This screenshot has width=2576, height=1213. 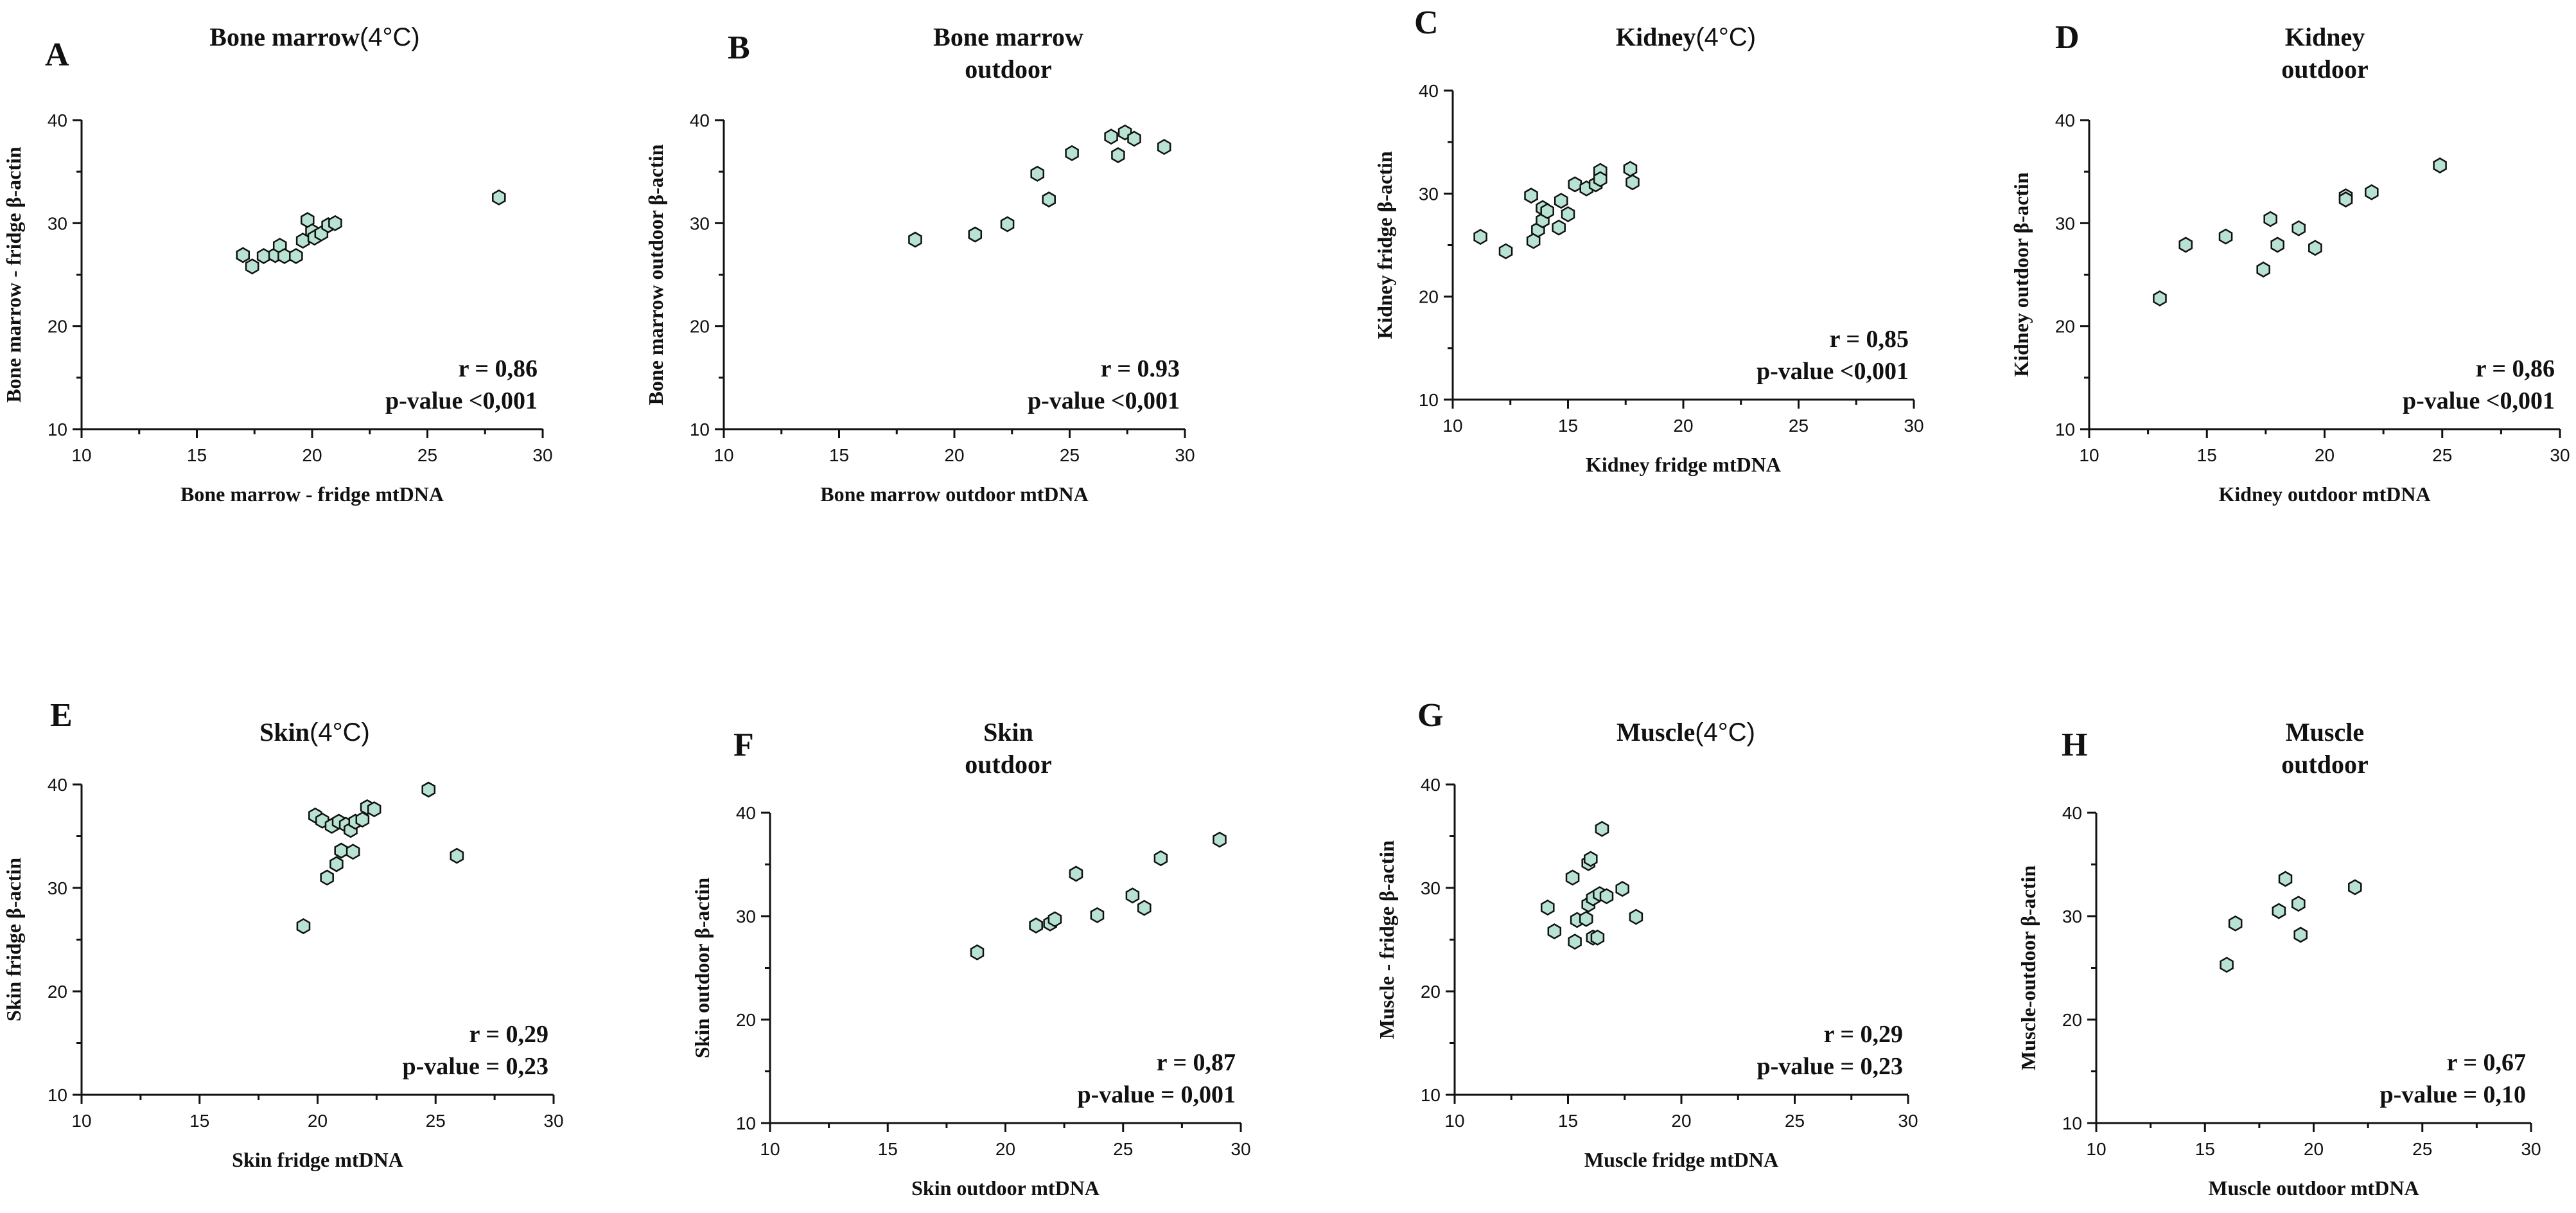 What do you see at coordinates (13, 940) in the screenshot?
I see `y-axis-label: Skin fridge β-actin` at bounding box center [13, 940].